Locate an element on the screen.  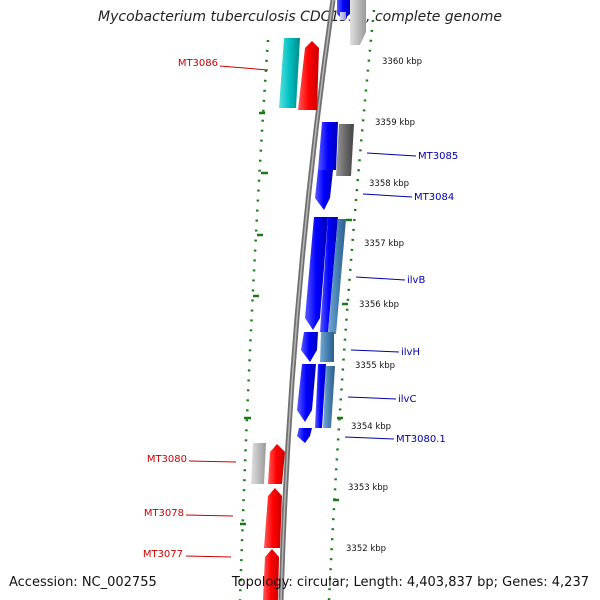
forward-strand-genes is located at coordinates (285, 319).